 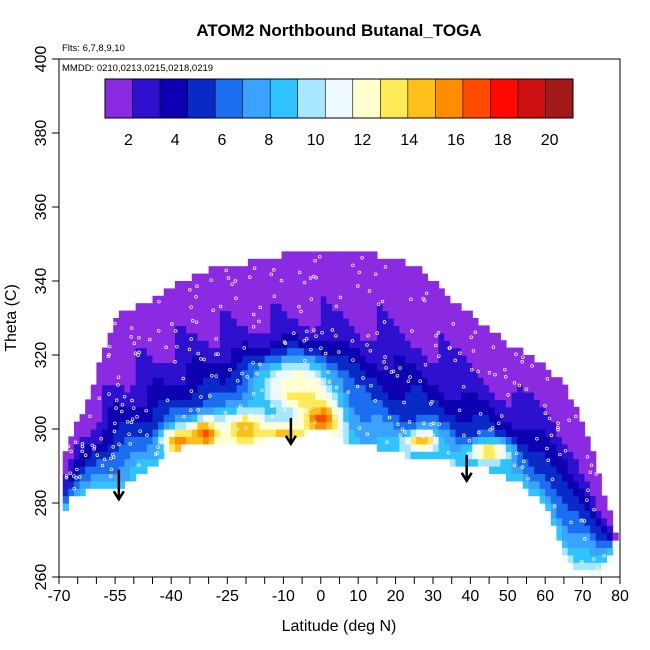 I want to click on dates-note: MMDD: 0210,0213,0215,0218,0219, so click(x=137, y=68).